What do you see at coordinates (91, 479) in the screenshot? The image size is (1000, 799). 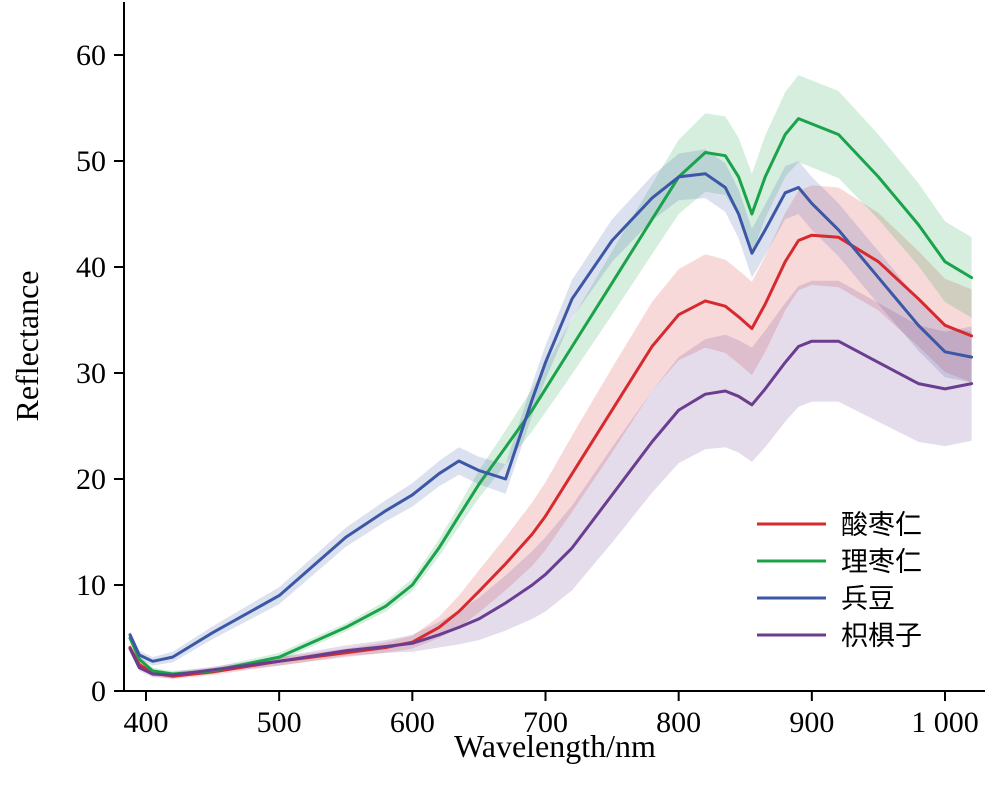 I see `y-tick-label-20: 20` at bounding box center [91, 479].